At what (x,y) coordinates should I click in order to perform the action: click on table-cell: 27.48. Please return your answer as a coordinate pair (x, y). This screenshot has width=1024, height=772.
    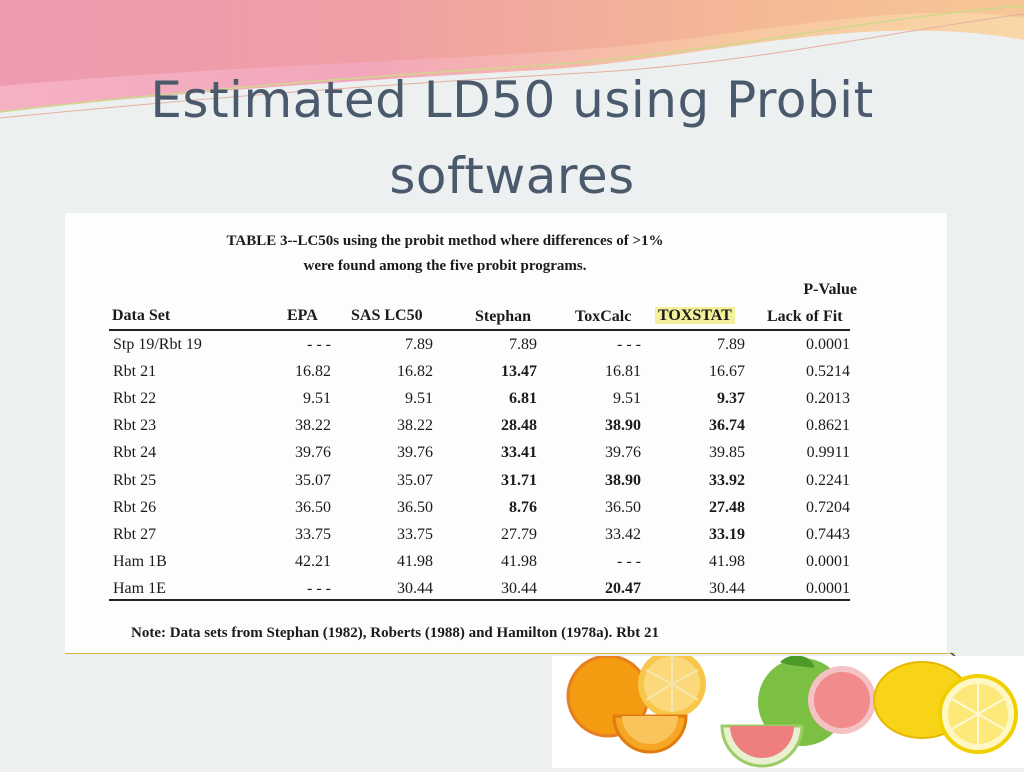
    Looking at the image, I should click on (727, 507).